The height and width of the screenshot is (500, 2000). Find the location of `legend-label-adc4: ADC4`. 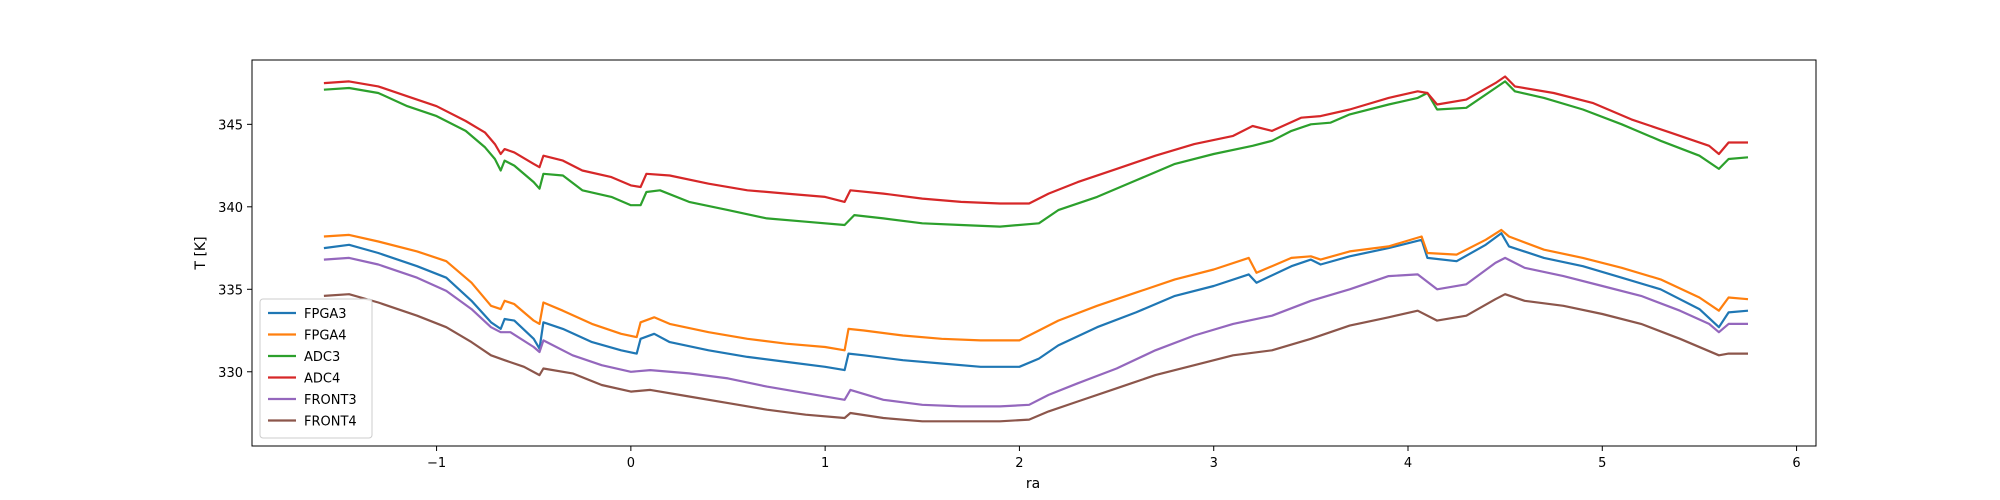

legend-label-adc4: ADC4 is located at coordinates (322, 379).